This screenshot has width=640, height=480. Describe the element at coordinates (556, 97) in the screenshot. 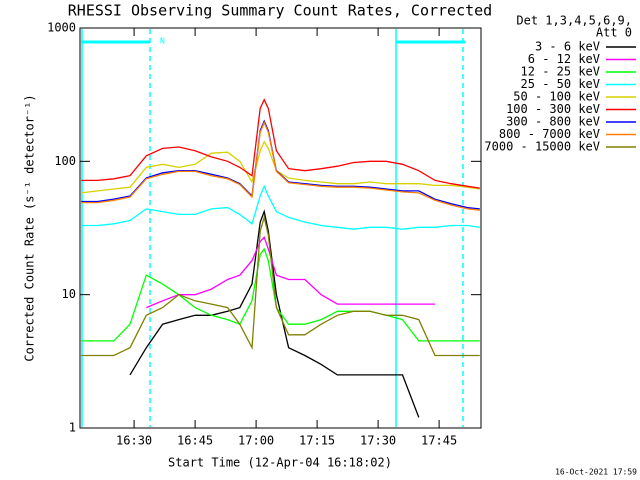

I see `legend-label: 50 - 100 keV` at that location.